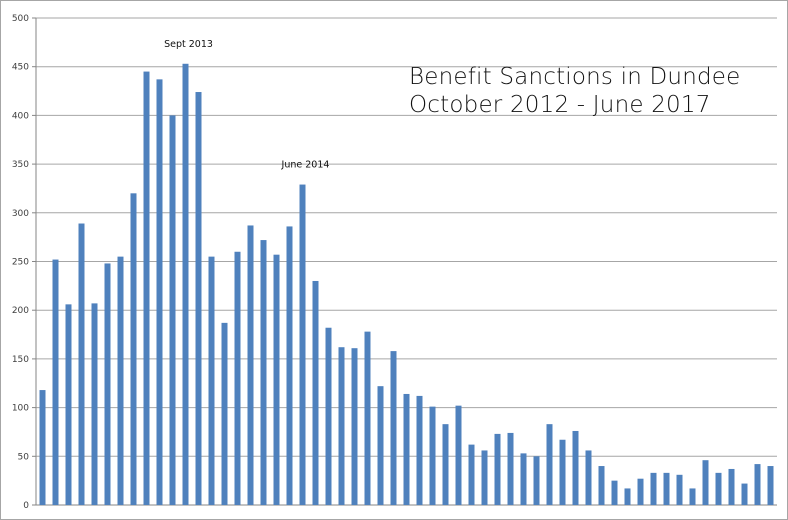 The image size is (788, 520). I want to click on y-tick-label: 0, so click(26, 506).